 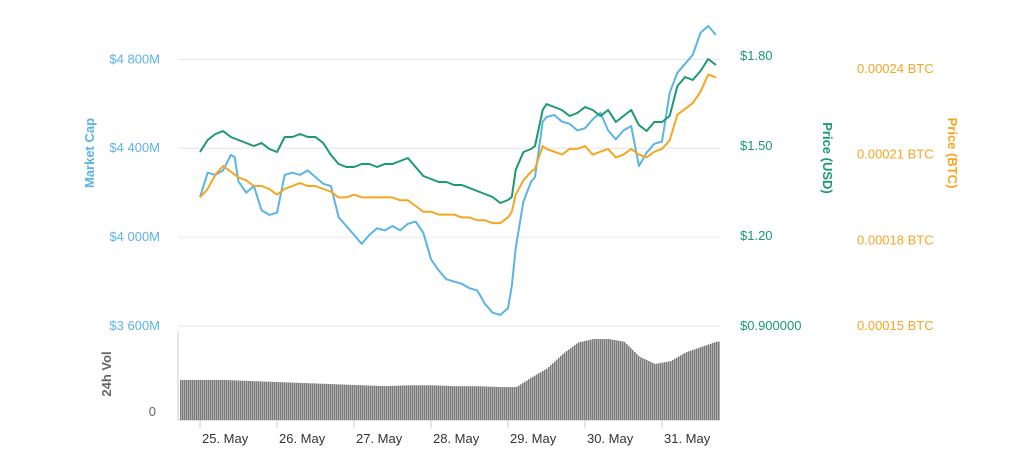 What do you see at coordinates (895, 325) in the screenshot?
I see `price-btc-tick-label: 0.00015 BTC` at bounding box center [895, 325].